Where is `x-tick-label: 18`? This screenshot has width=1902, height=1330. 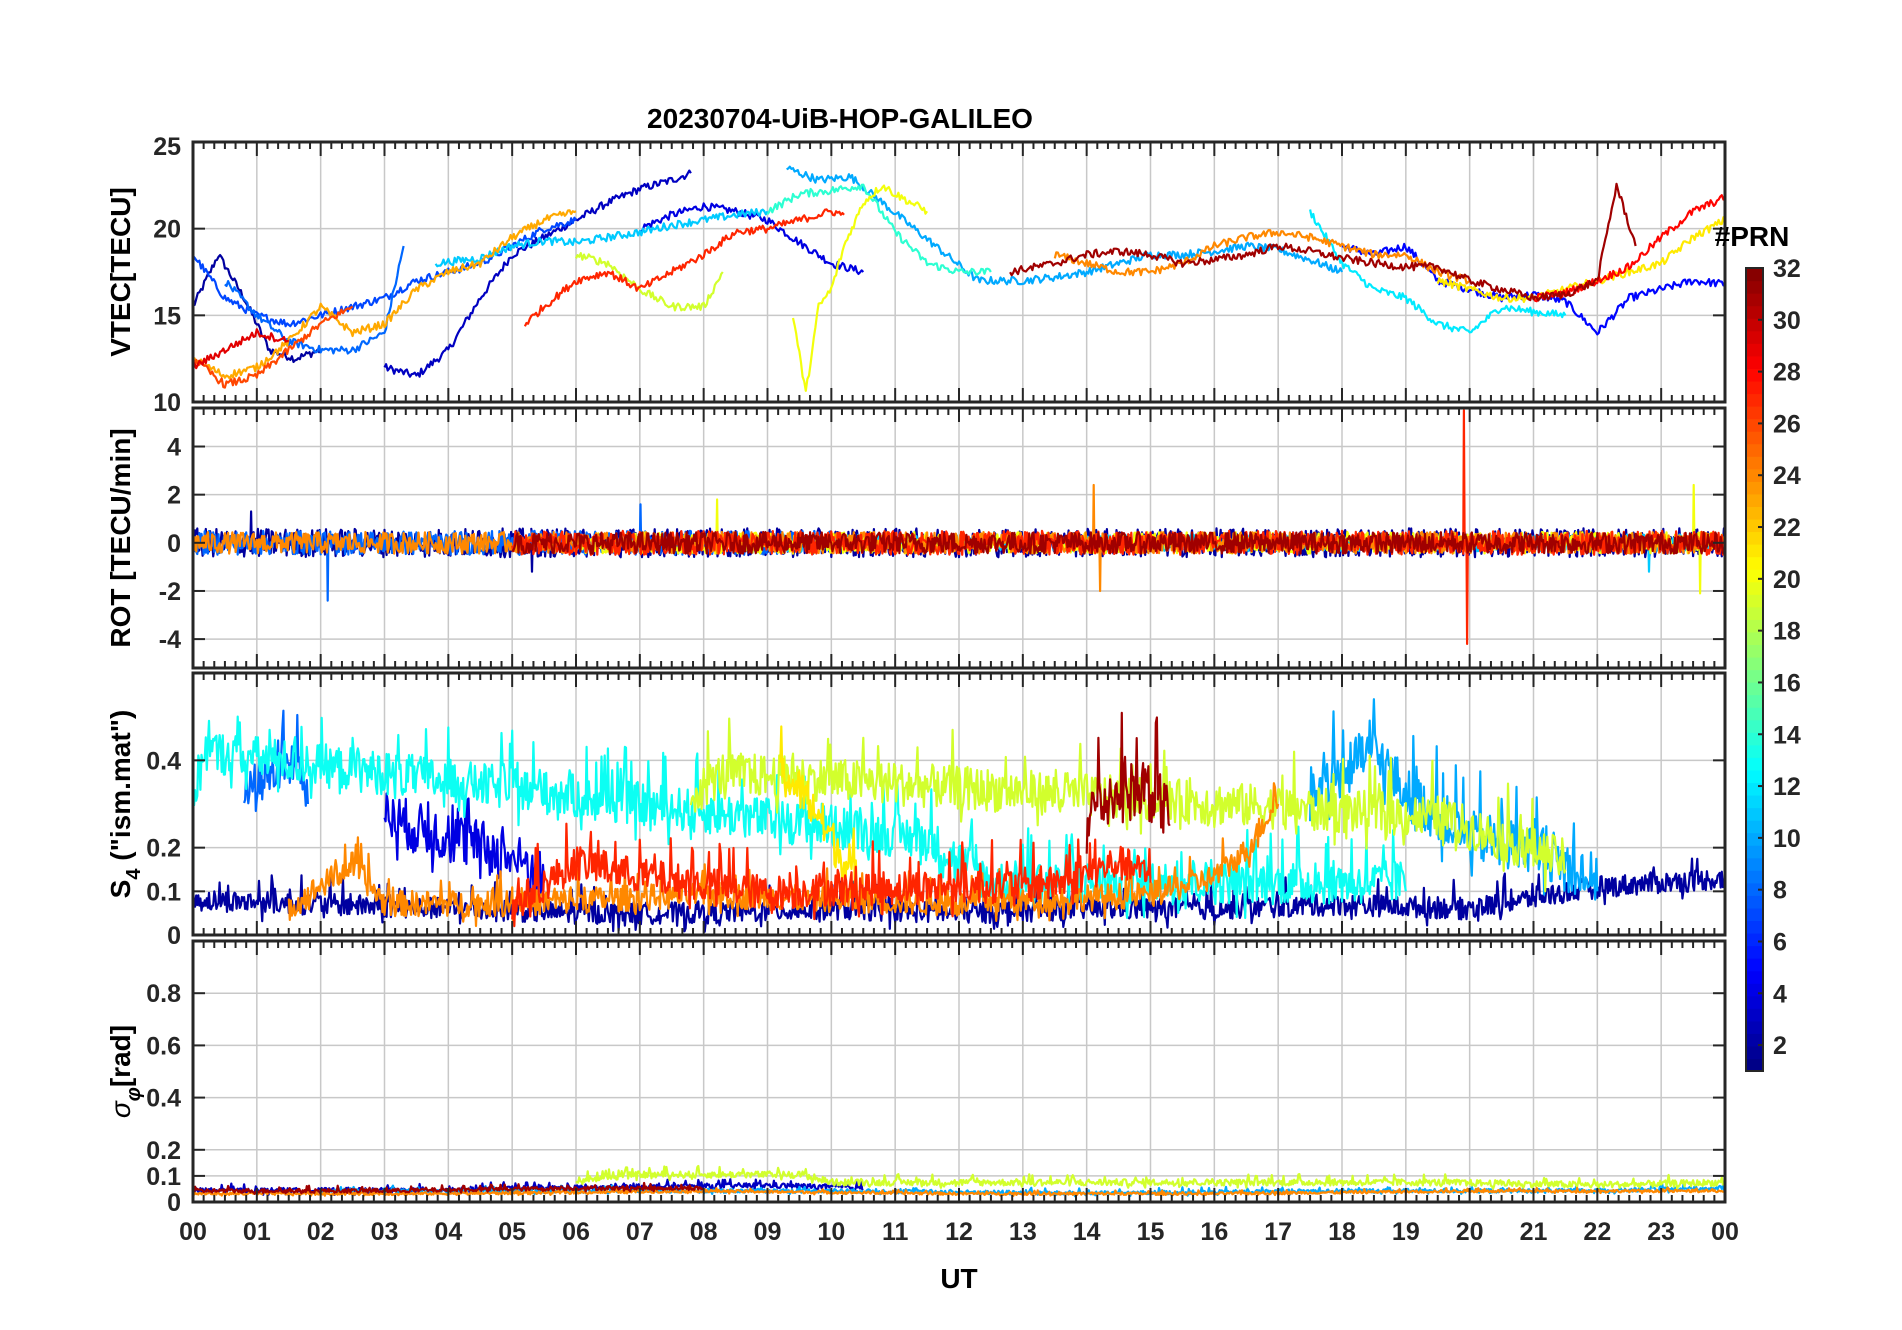
x-tick-label: 18 is located at coordinates (1342, 1232).